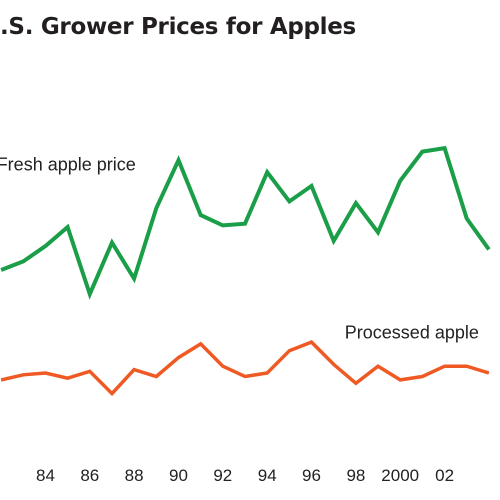 Image resolution: width=500 pixels, height=500 pixels. I want to click on series-label-processed-apple: Processed apple, so click(412, 333).